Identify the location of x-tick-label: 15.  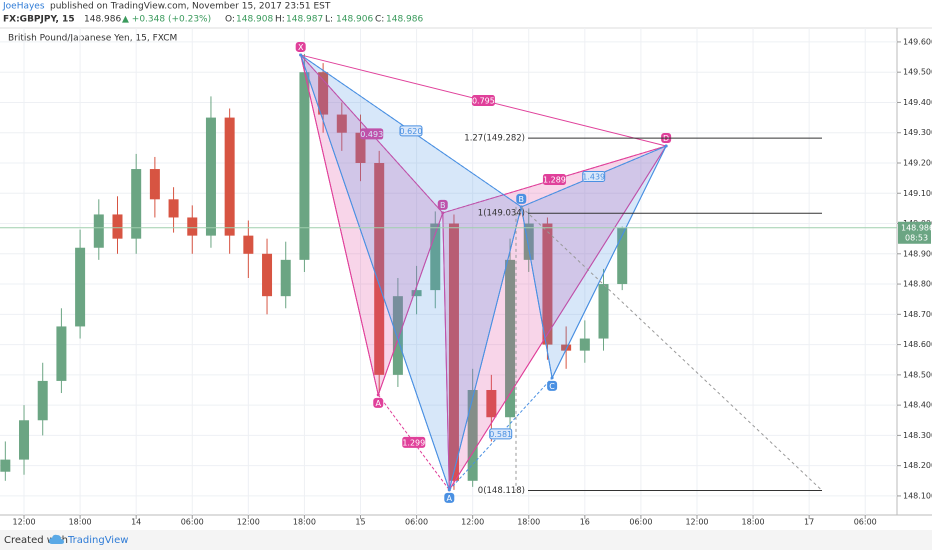
(360, 522).